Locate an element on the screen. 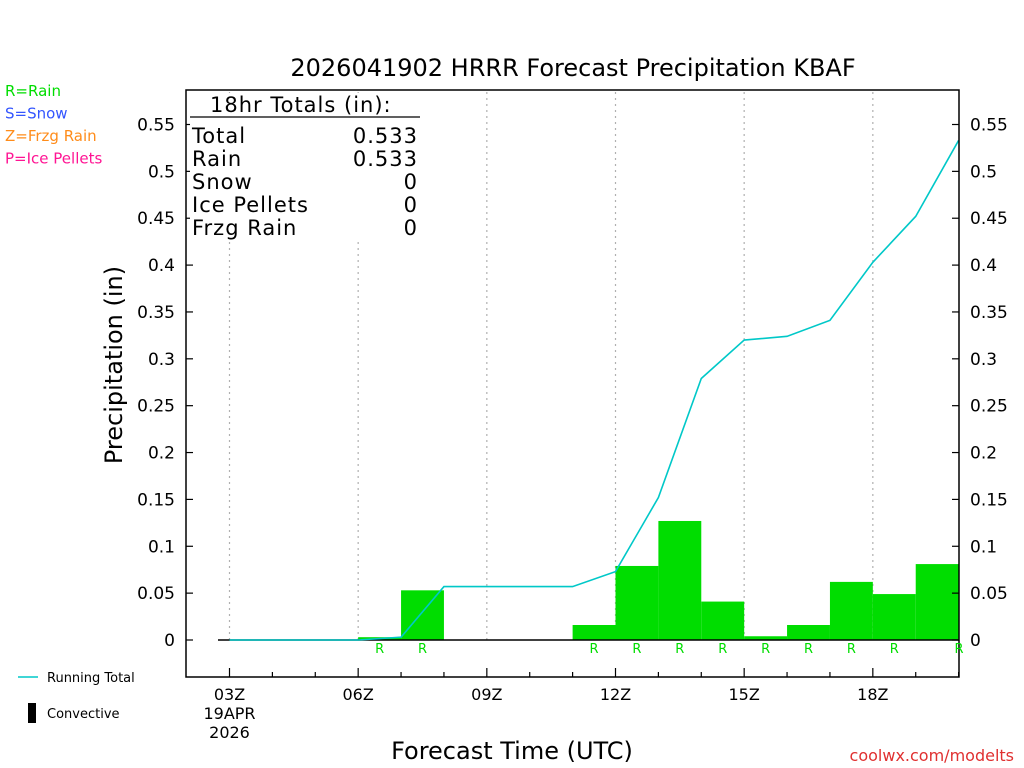 Image resolution: width=1024 pixels, height=768 pixels. x-tick-label-09z: 09Z is located at coordinates (486, 694).